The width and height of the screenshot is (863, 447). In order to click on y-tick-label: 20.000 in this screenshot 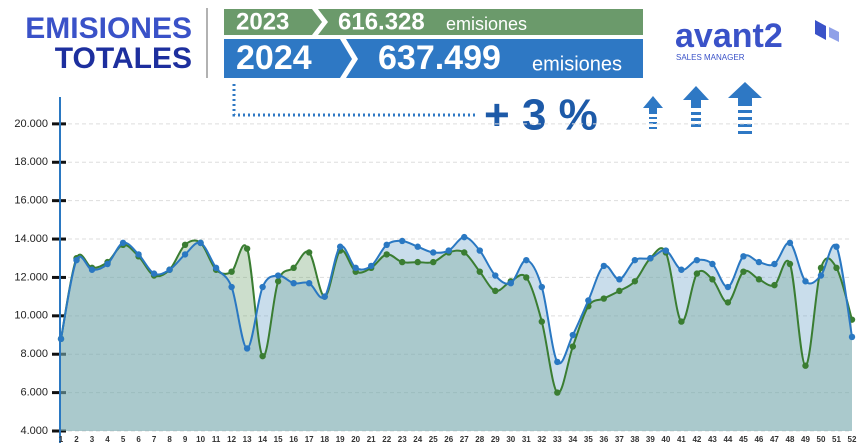, I will do `click(31, 124)`.